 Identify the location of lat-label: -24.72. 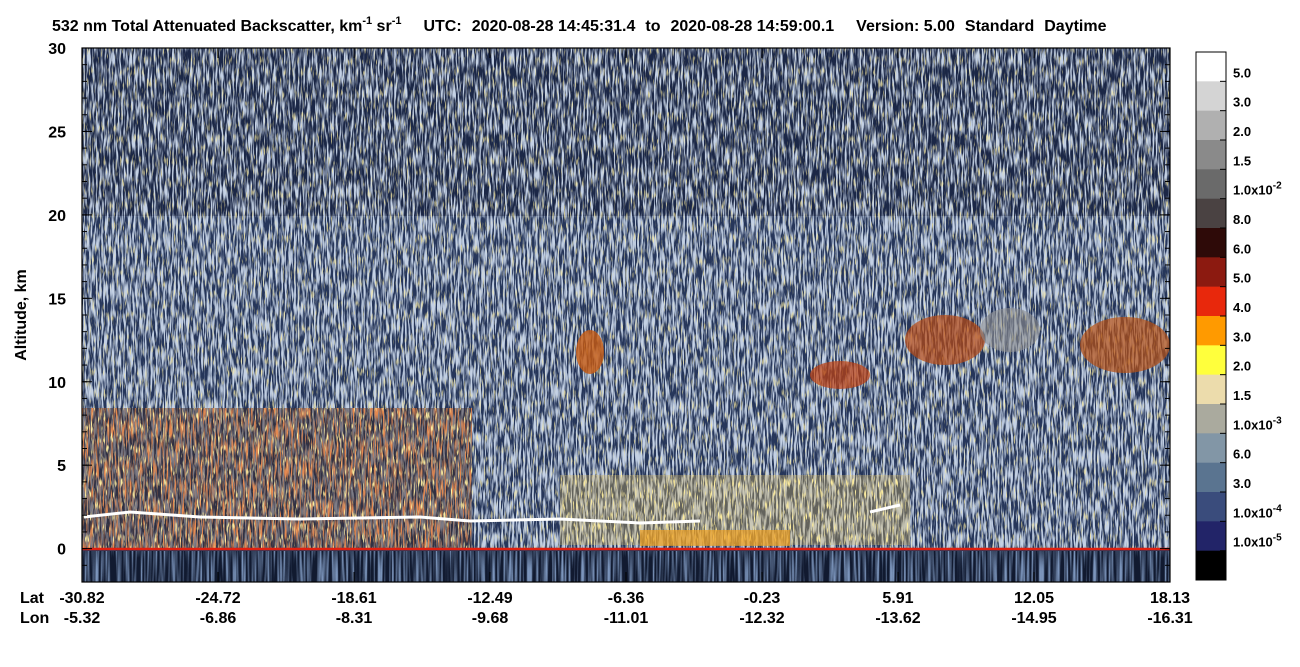
(217, 598).